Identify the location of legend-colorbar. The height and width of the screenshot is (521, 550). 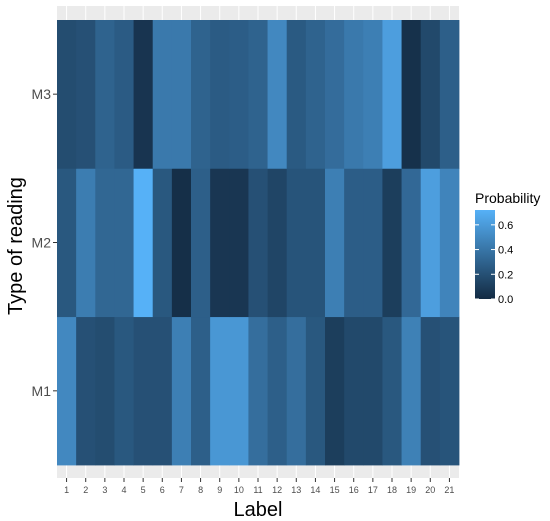
(485, 254).